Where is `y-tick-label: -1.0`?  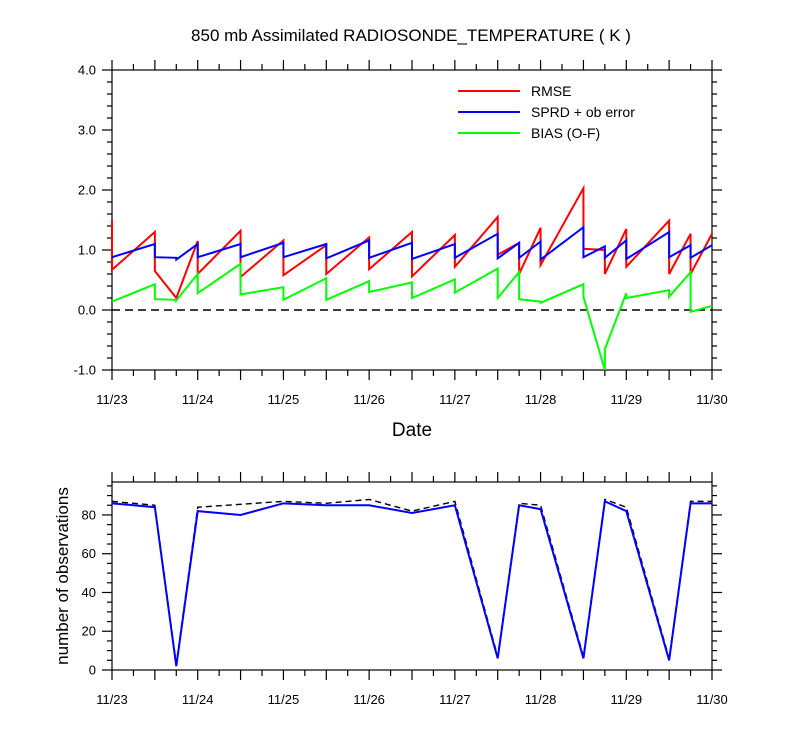
y-tick-label: -1.0 is located at coordinates (85, 370).